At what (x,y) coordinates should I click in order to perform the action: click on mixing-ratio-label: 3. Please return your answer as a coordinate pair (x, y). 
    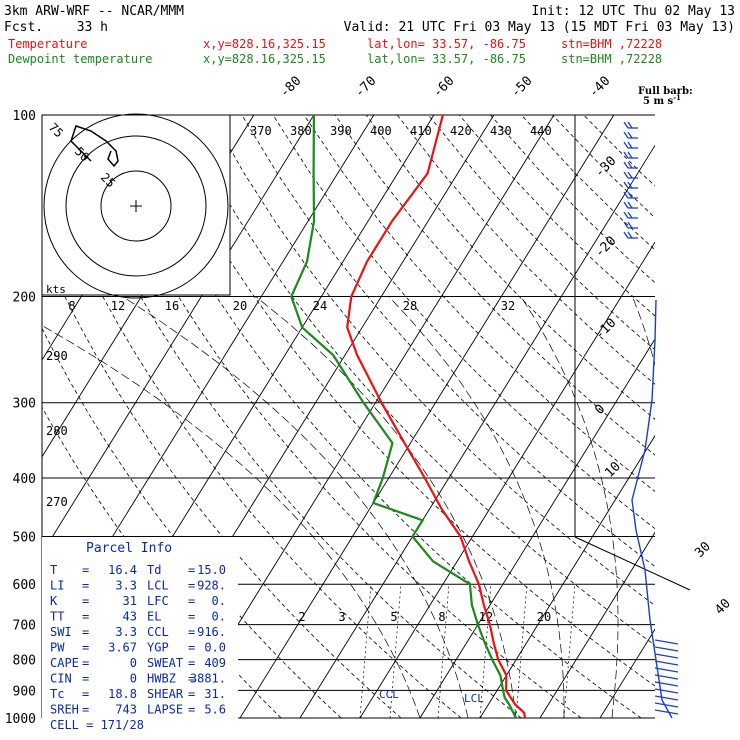
    Looking at the image, I should click on (341, 617).